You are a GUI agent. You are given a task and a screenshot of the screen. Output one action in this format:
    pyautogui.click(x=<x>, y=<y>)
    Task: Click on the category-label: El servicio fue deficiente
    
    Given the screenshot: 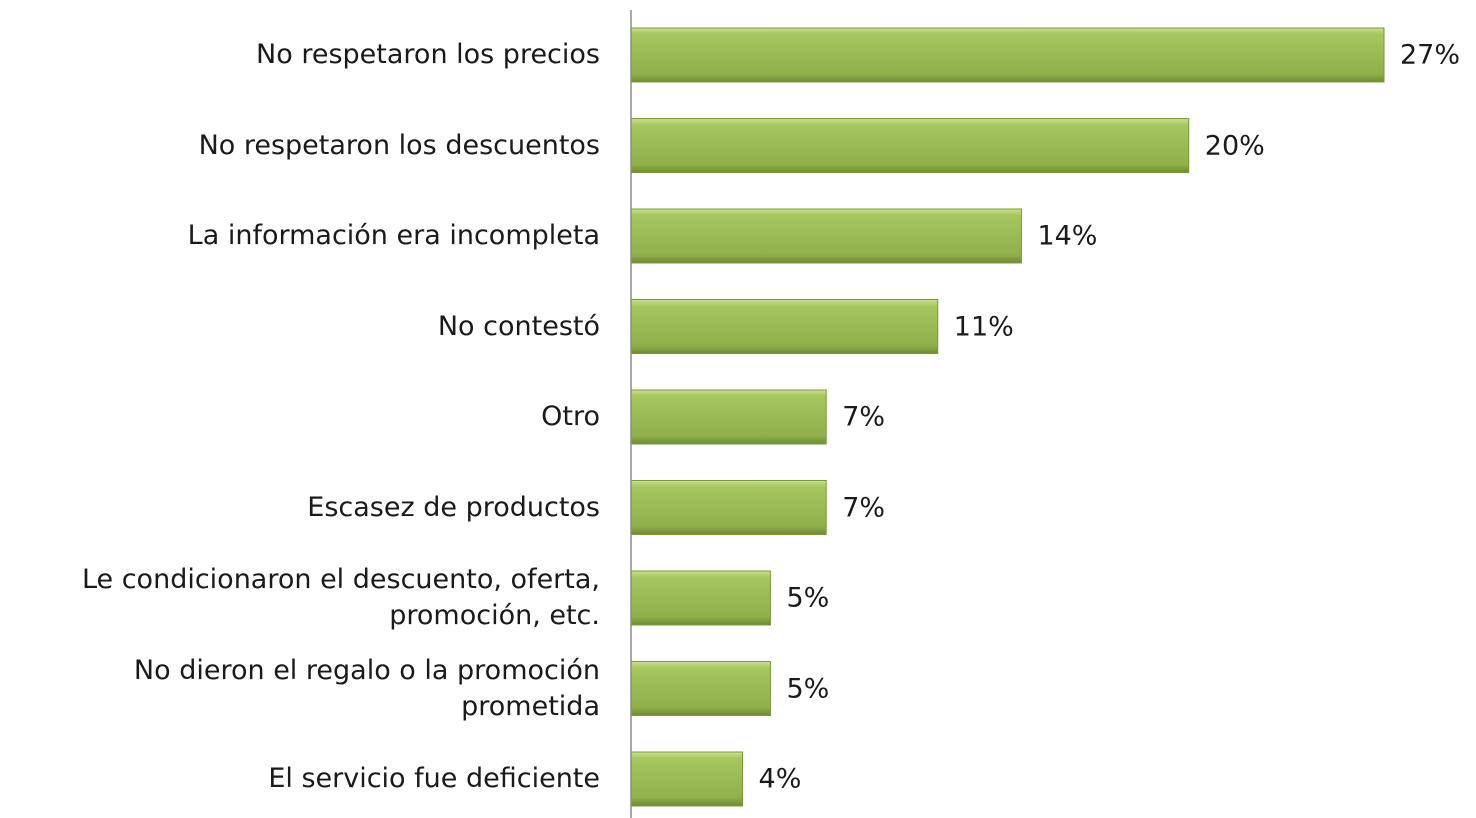 What is the action you would take?
    pyautogui.click(x=434, y=778)
    